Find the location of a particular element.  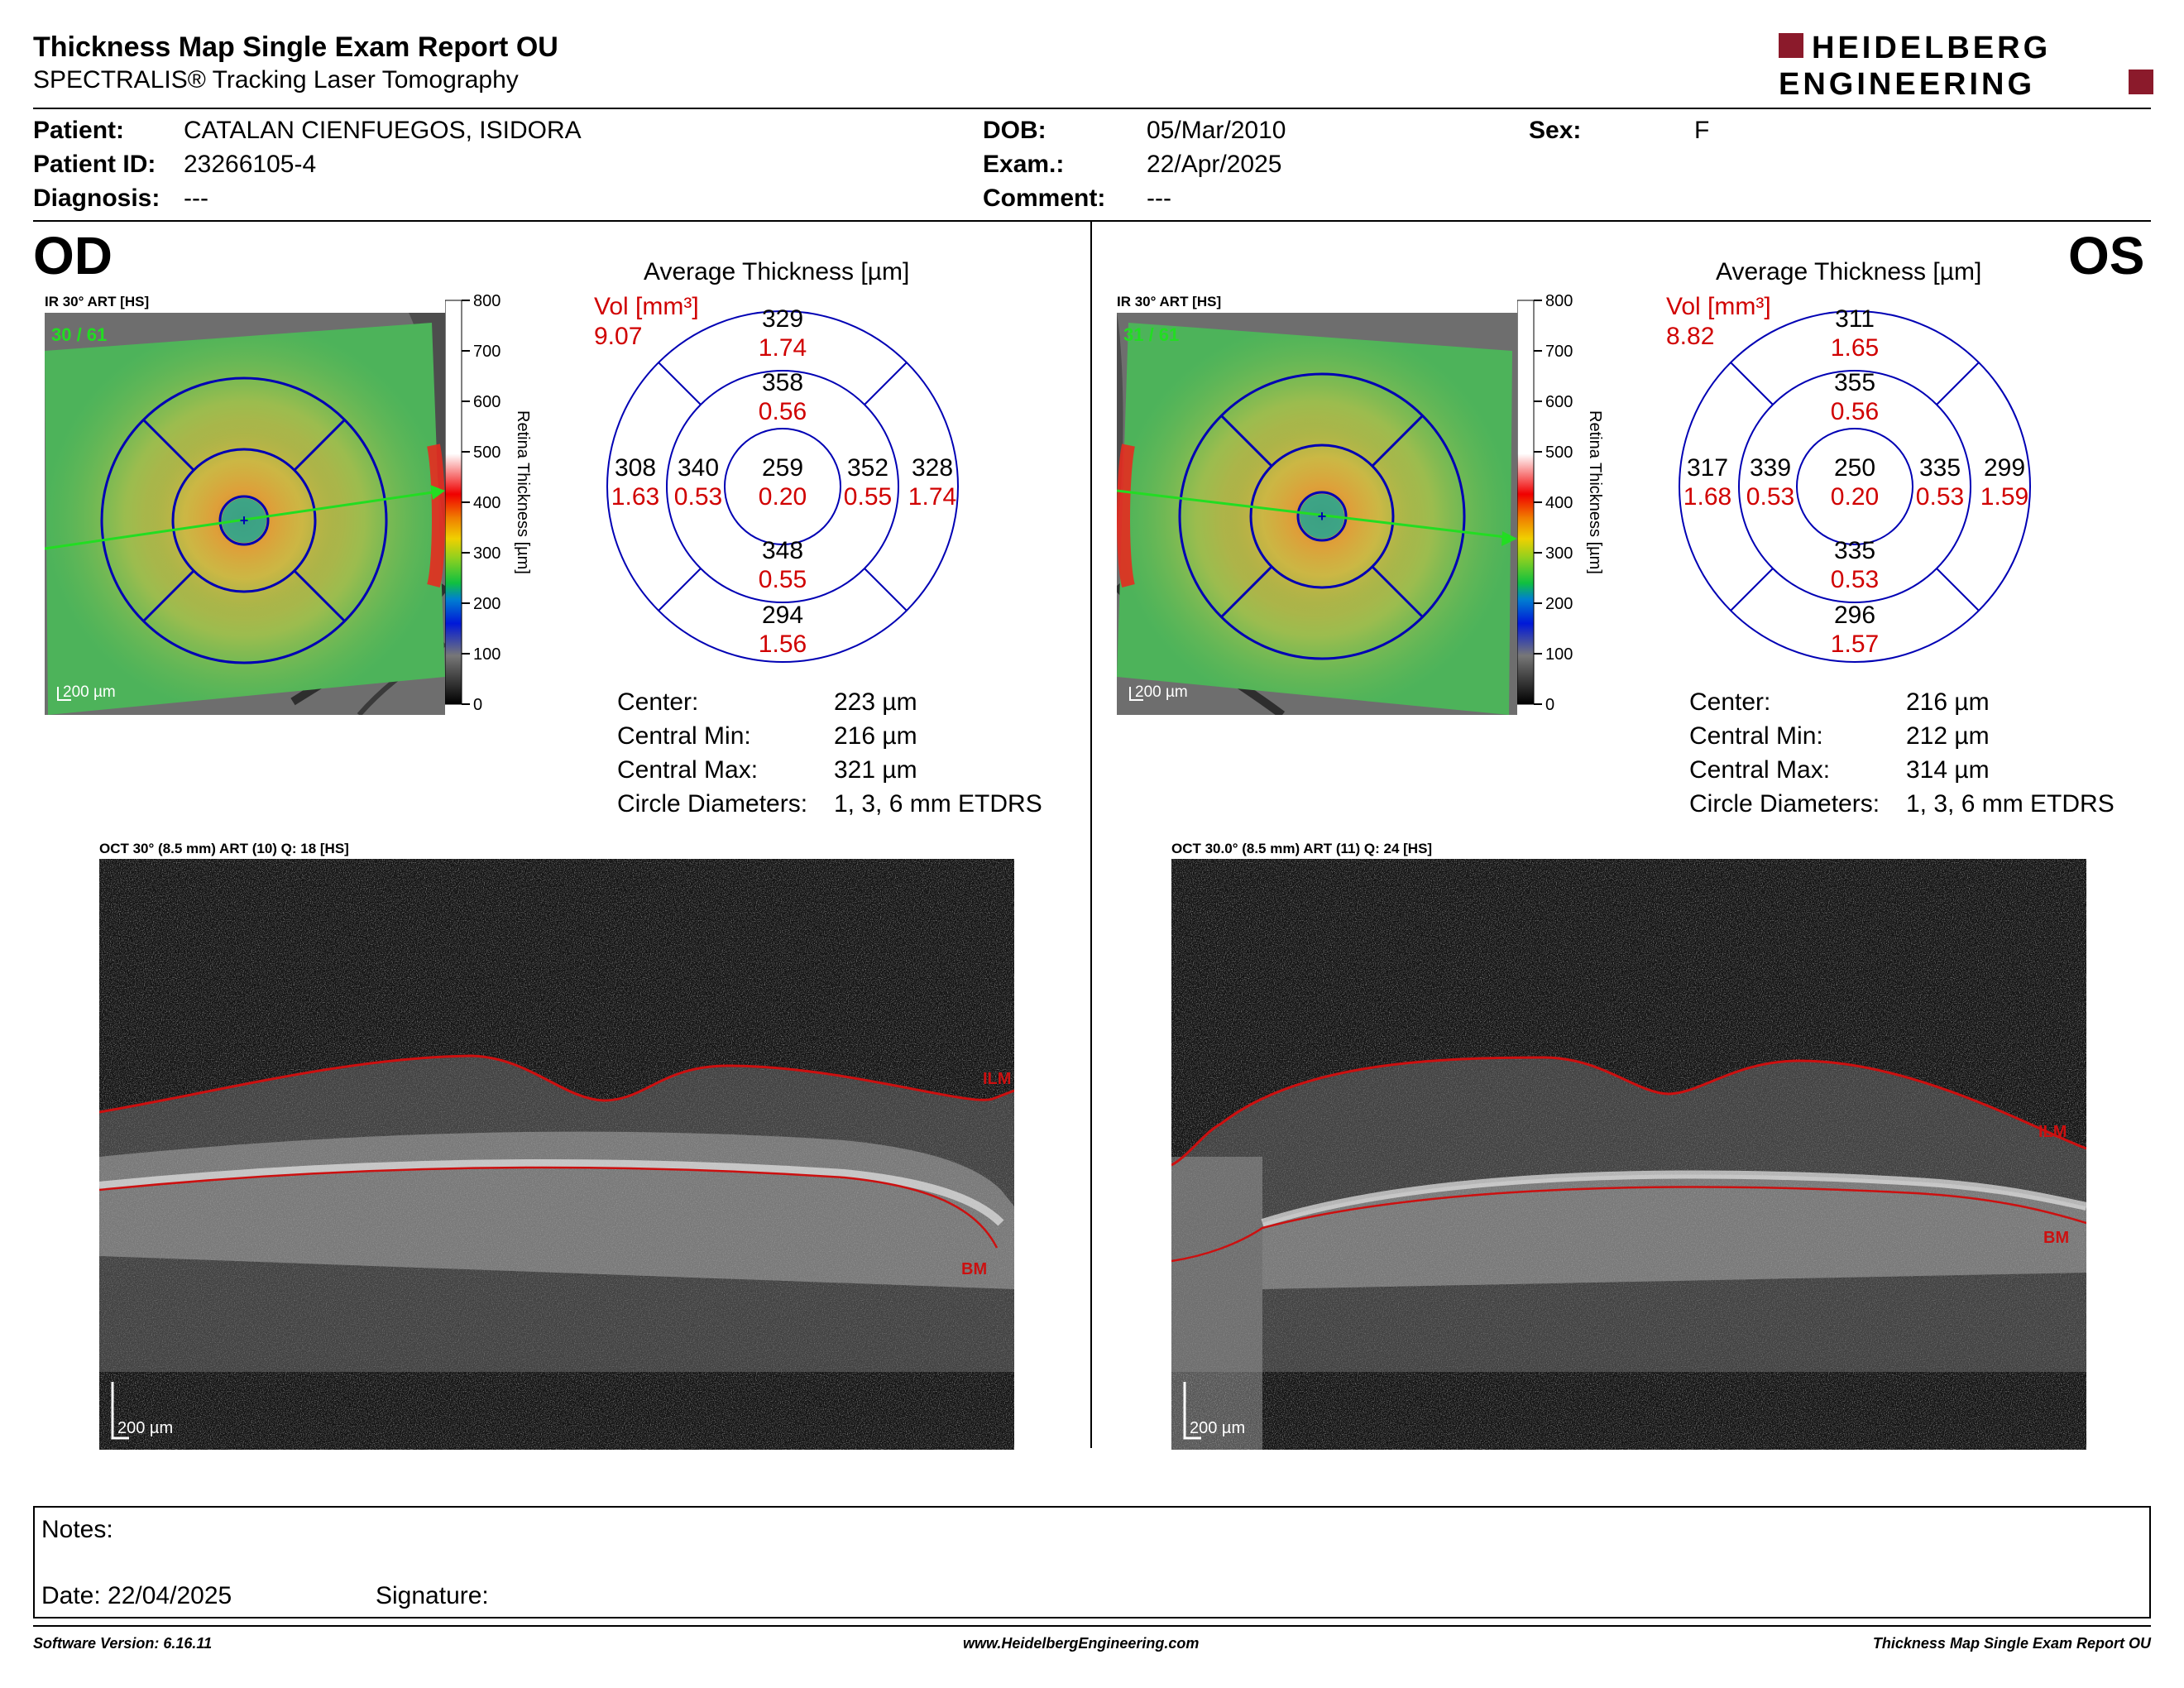

od-oct-scale: 200 µm is located at coordinates (145, 1428).